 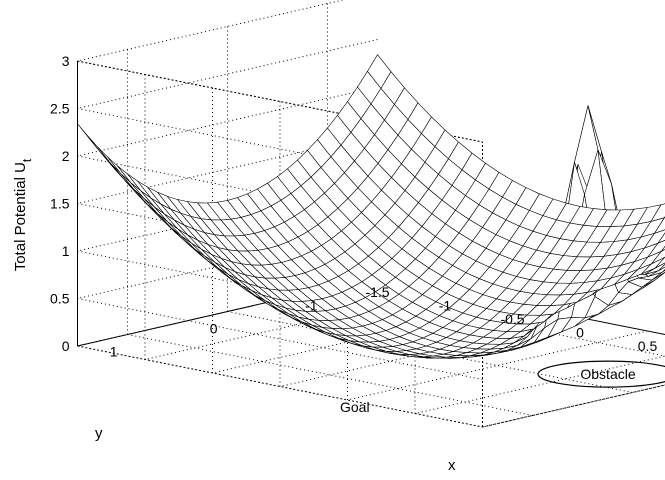 I want to click on x-axis-label: x, so click(x=452, y=465).